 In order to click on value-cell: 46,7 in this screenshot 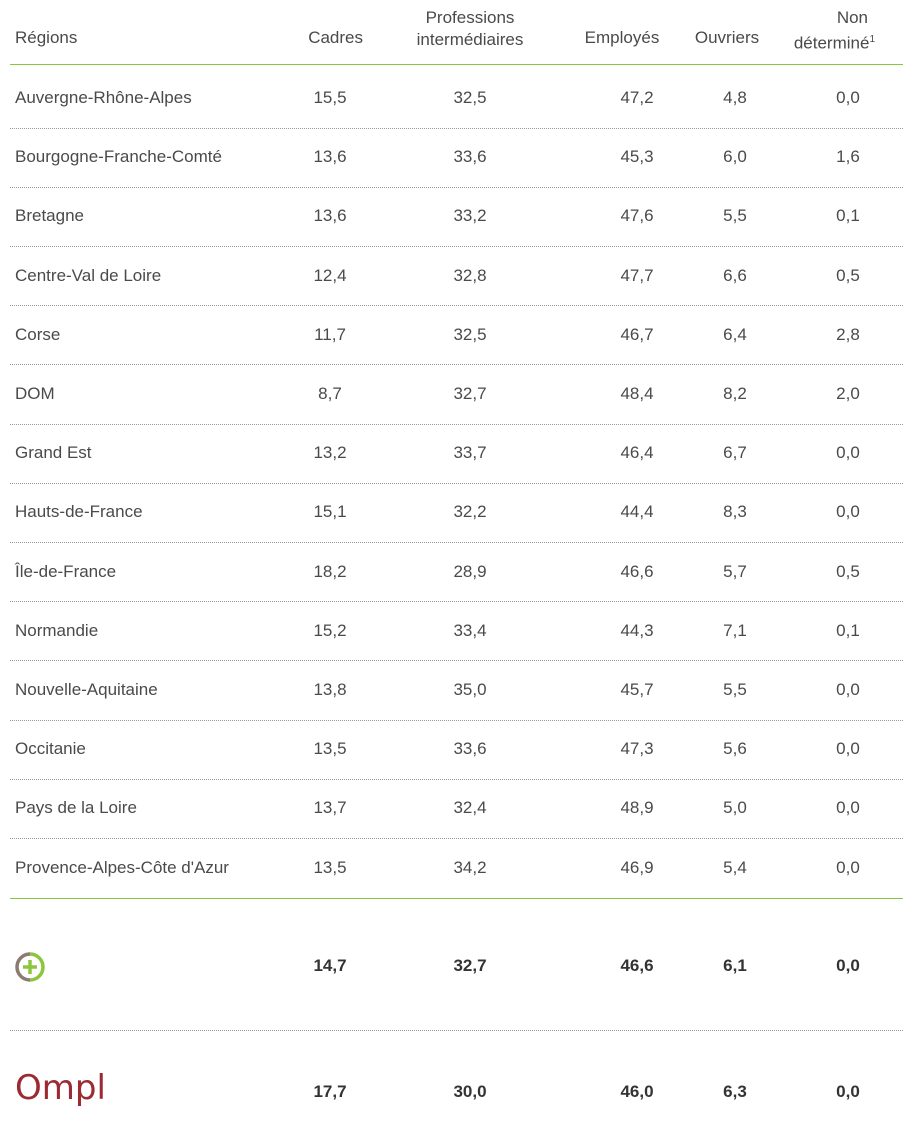, I will do `click(637, 334)`.